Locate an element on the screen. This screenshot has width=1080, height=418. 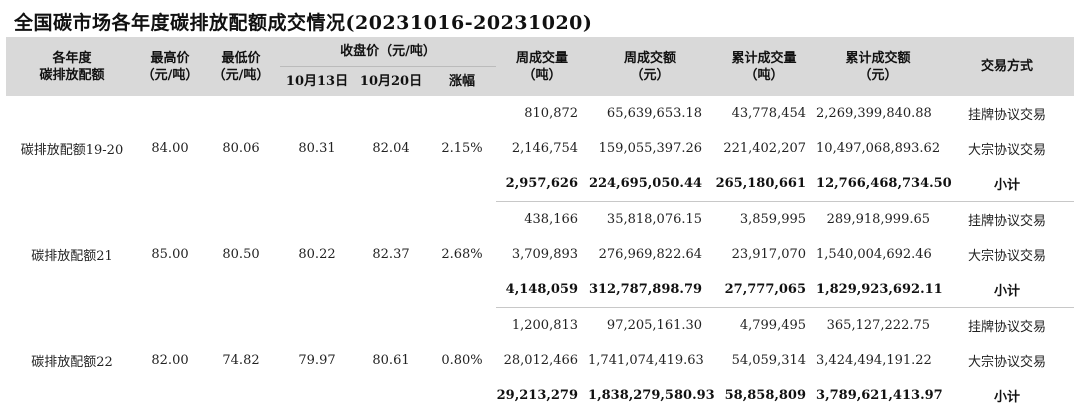
week-volume: 438,166 is located at coordinates (551, 219).